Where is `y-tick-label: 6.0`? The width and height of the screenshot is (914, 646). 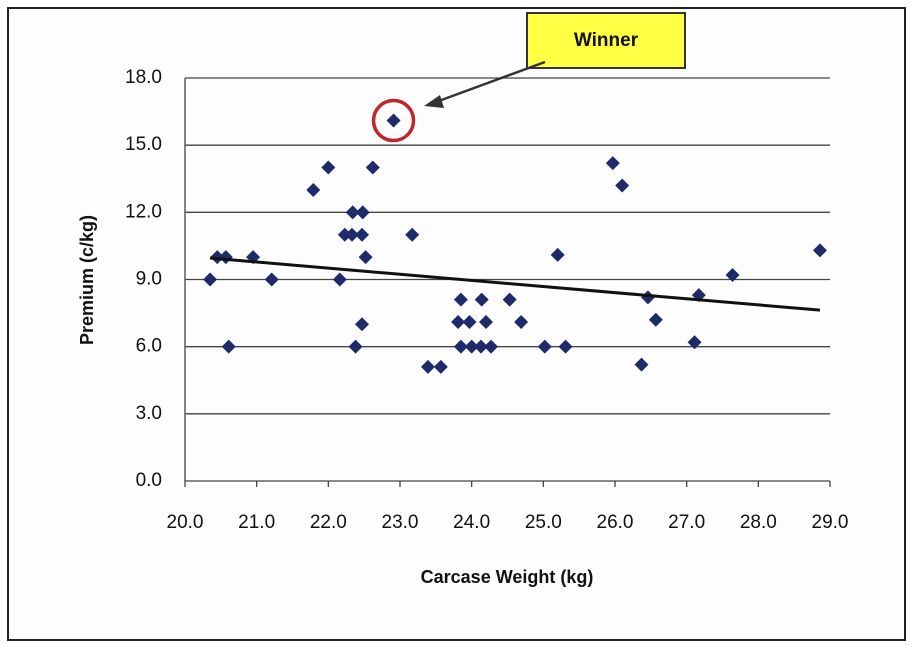
y-tick-label: 6.0 is located at coordinates (149, 346).